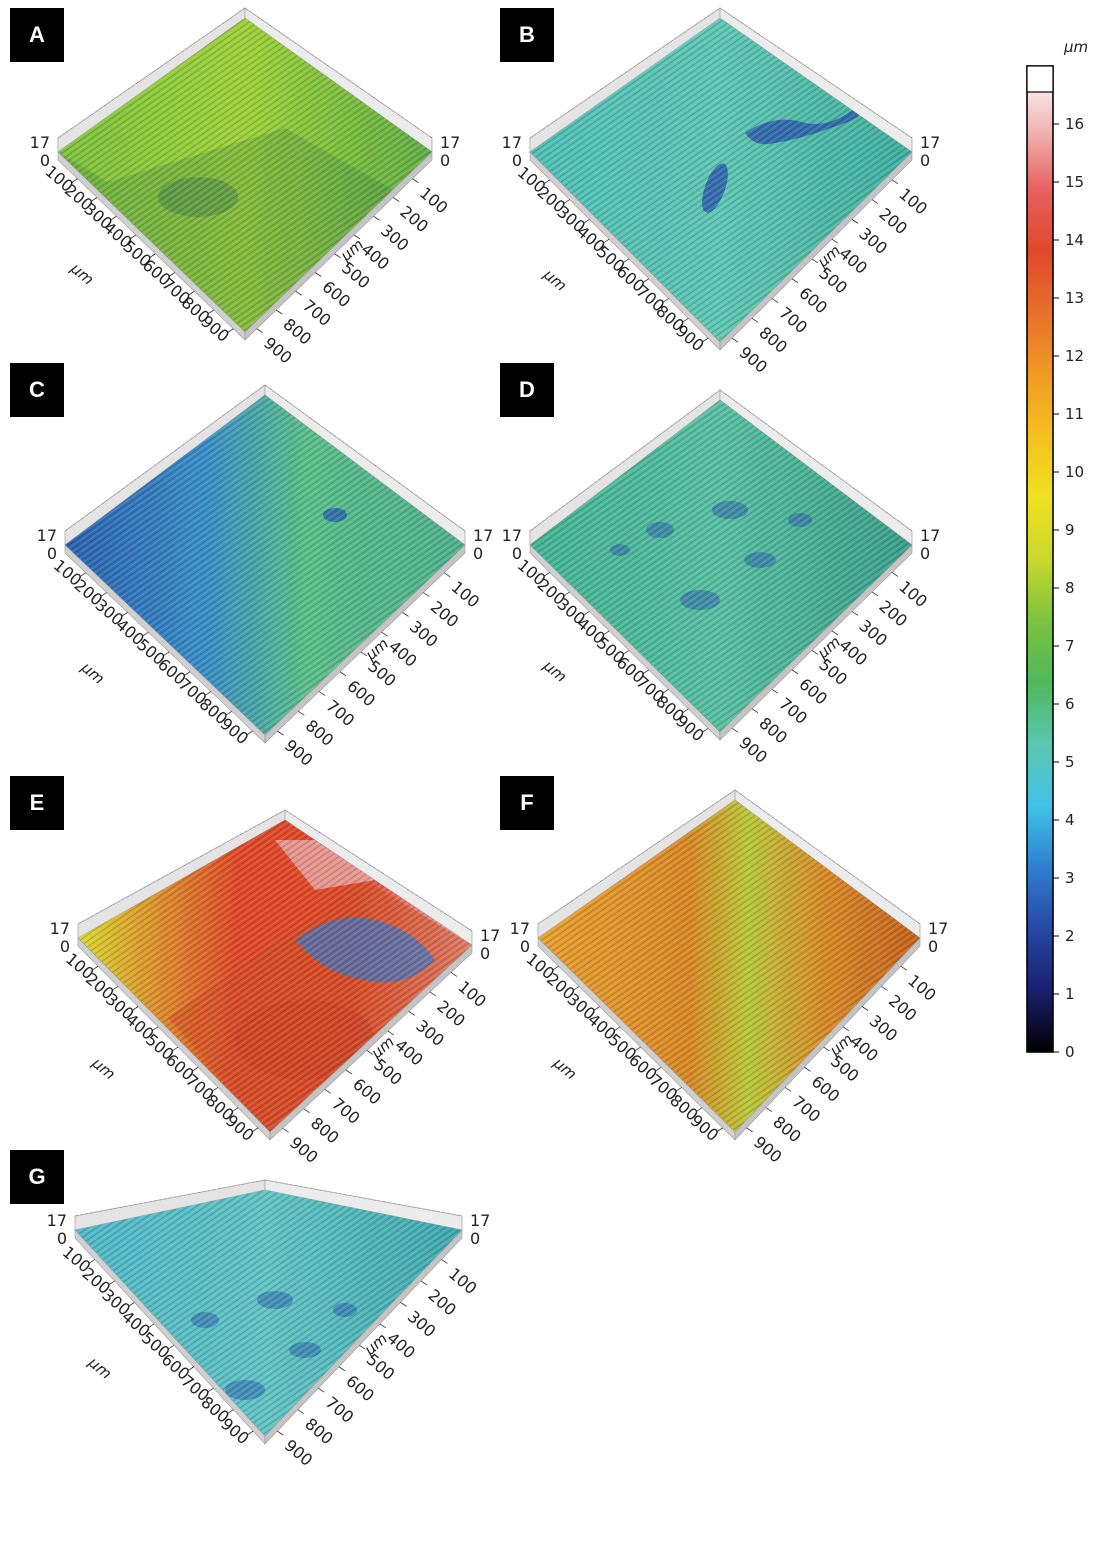 Image resolution: width=1098 pixels, height=1544 pixels. What do you see at coordinates (1074, 298) in the screenshot?
I see `colorbar-tick: 13` at bounding box center [1074, 298].